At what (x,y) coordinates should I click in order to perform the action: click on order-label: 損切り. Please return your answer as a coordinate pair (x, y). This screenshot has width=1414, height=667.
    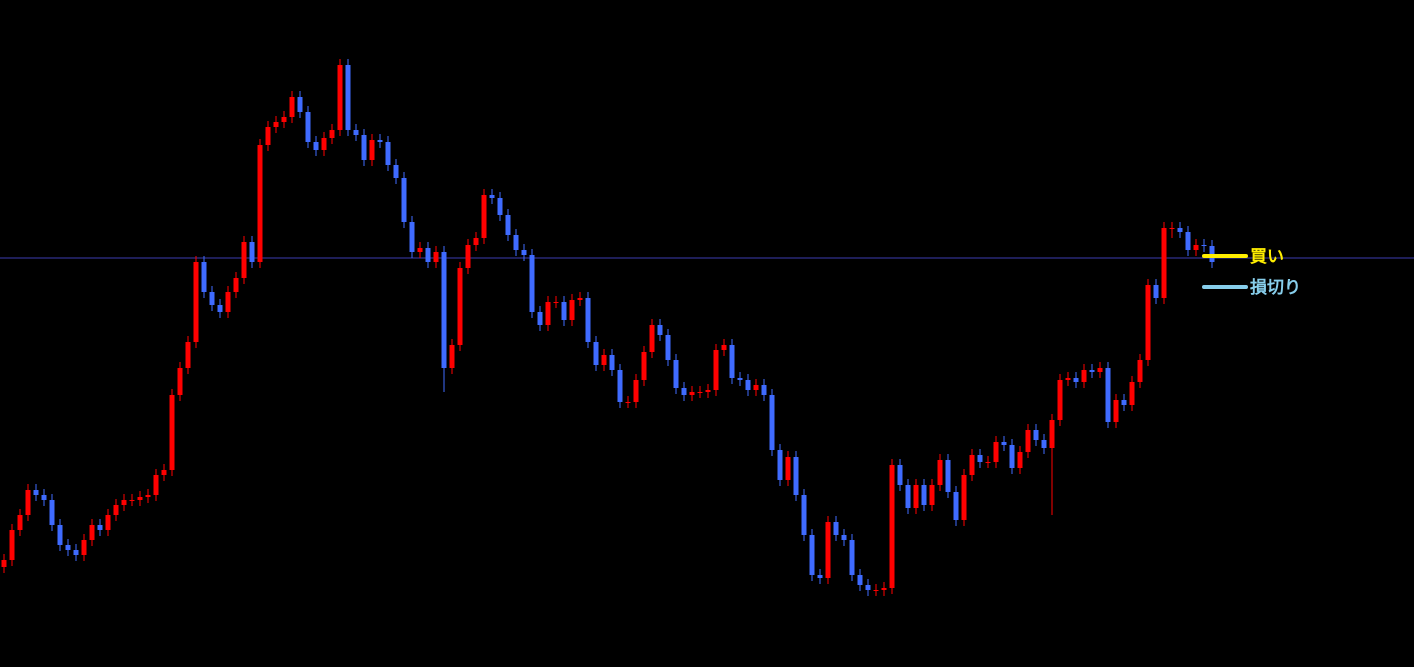
    Looking at the image, I should click on (1275, 287).